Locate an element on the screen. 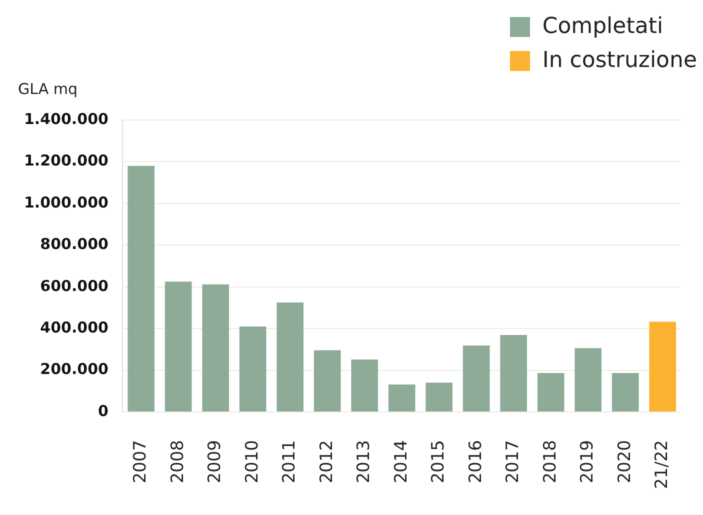 This screenshot has height=515, width=703. x-tick-label: 2015 is located at coordinates (438, 462).